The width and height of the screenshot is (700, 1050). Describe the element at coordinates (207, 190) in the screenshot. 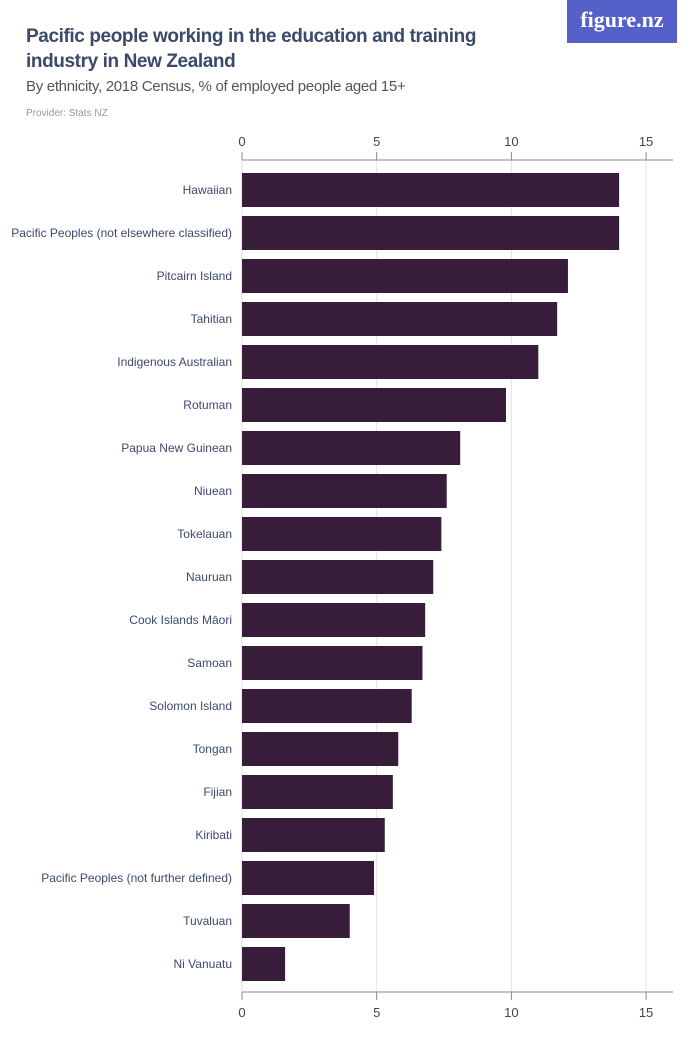

I see `category-label: Hawaiian` at that location.